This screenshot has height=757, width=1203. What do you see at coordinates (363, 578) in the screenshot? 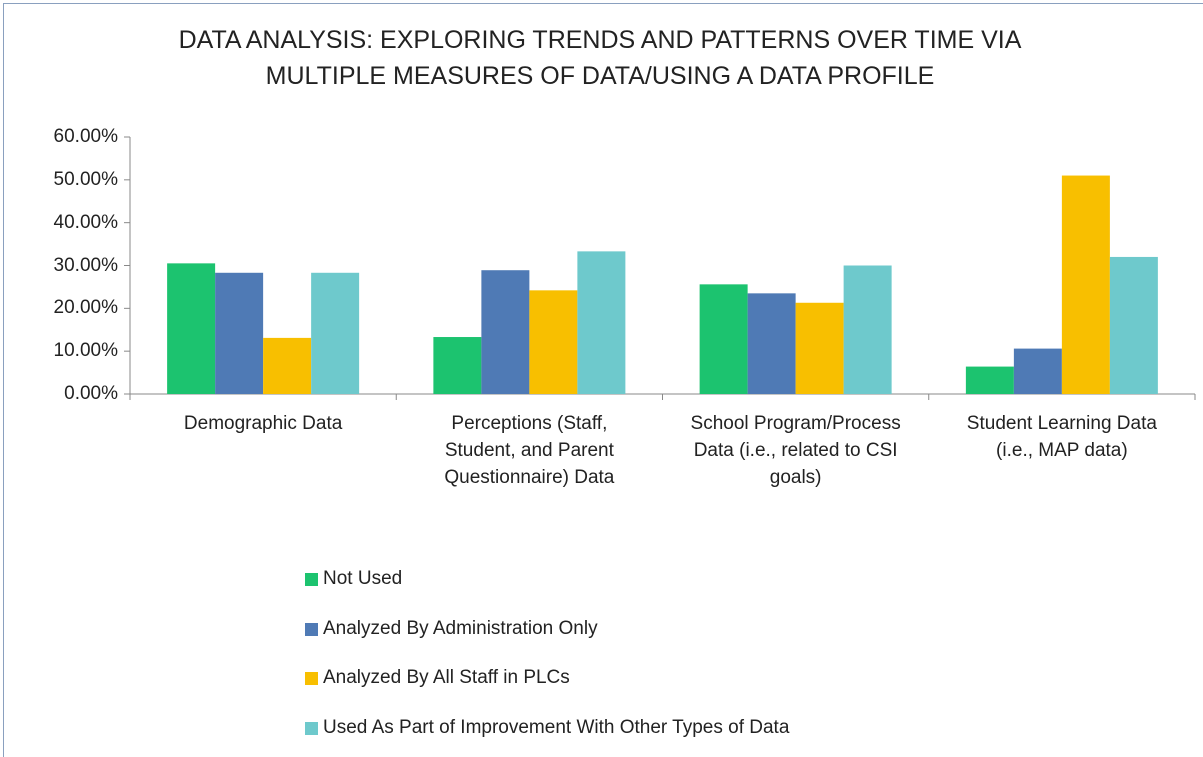
I see `legend-label: Not Used` at bounding box center [363, 578].